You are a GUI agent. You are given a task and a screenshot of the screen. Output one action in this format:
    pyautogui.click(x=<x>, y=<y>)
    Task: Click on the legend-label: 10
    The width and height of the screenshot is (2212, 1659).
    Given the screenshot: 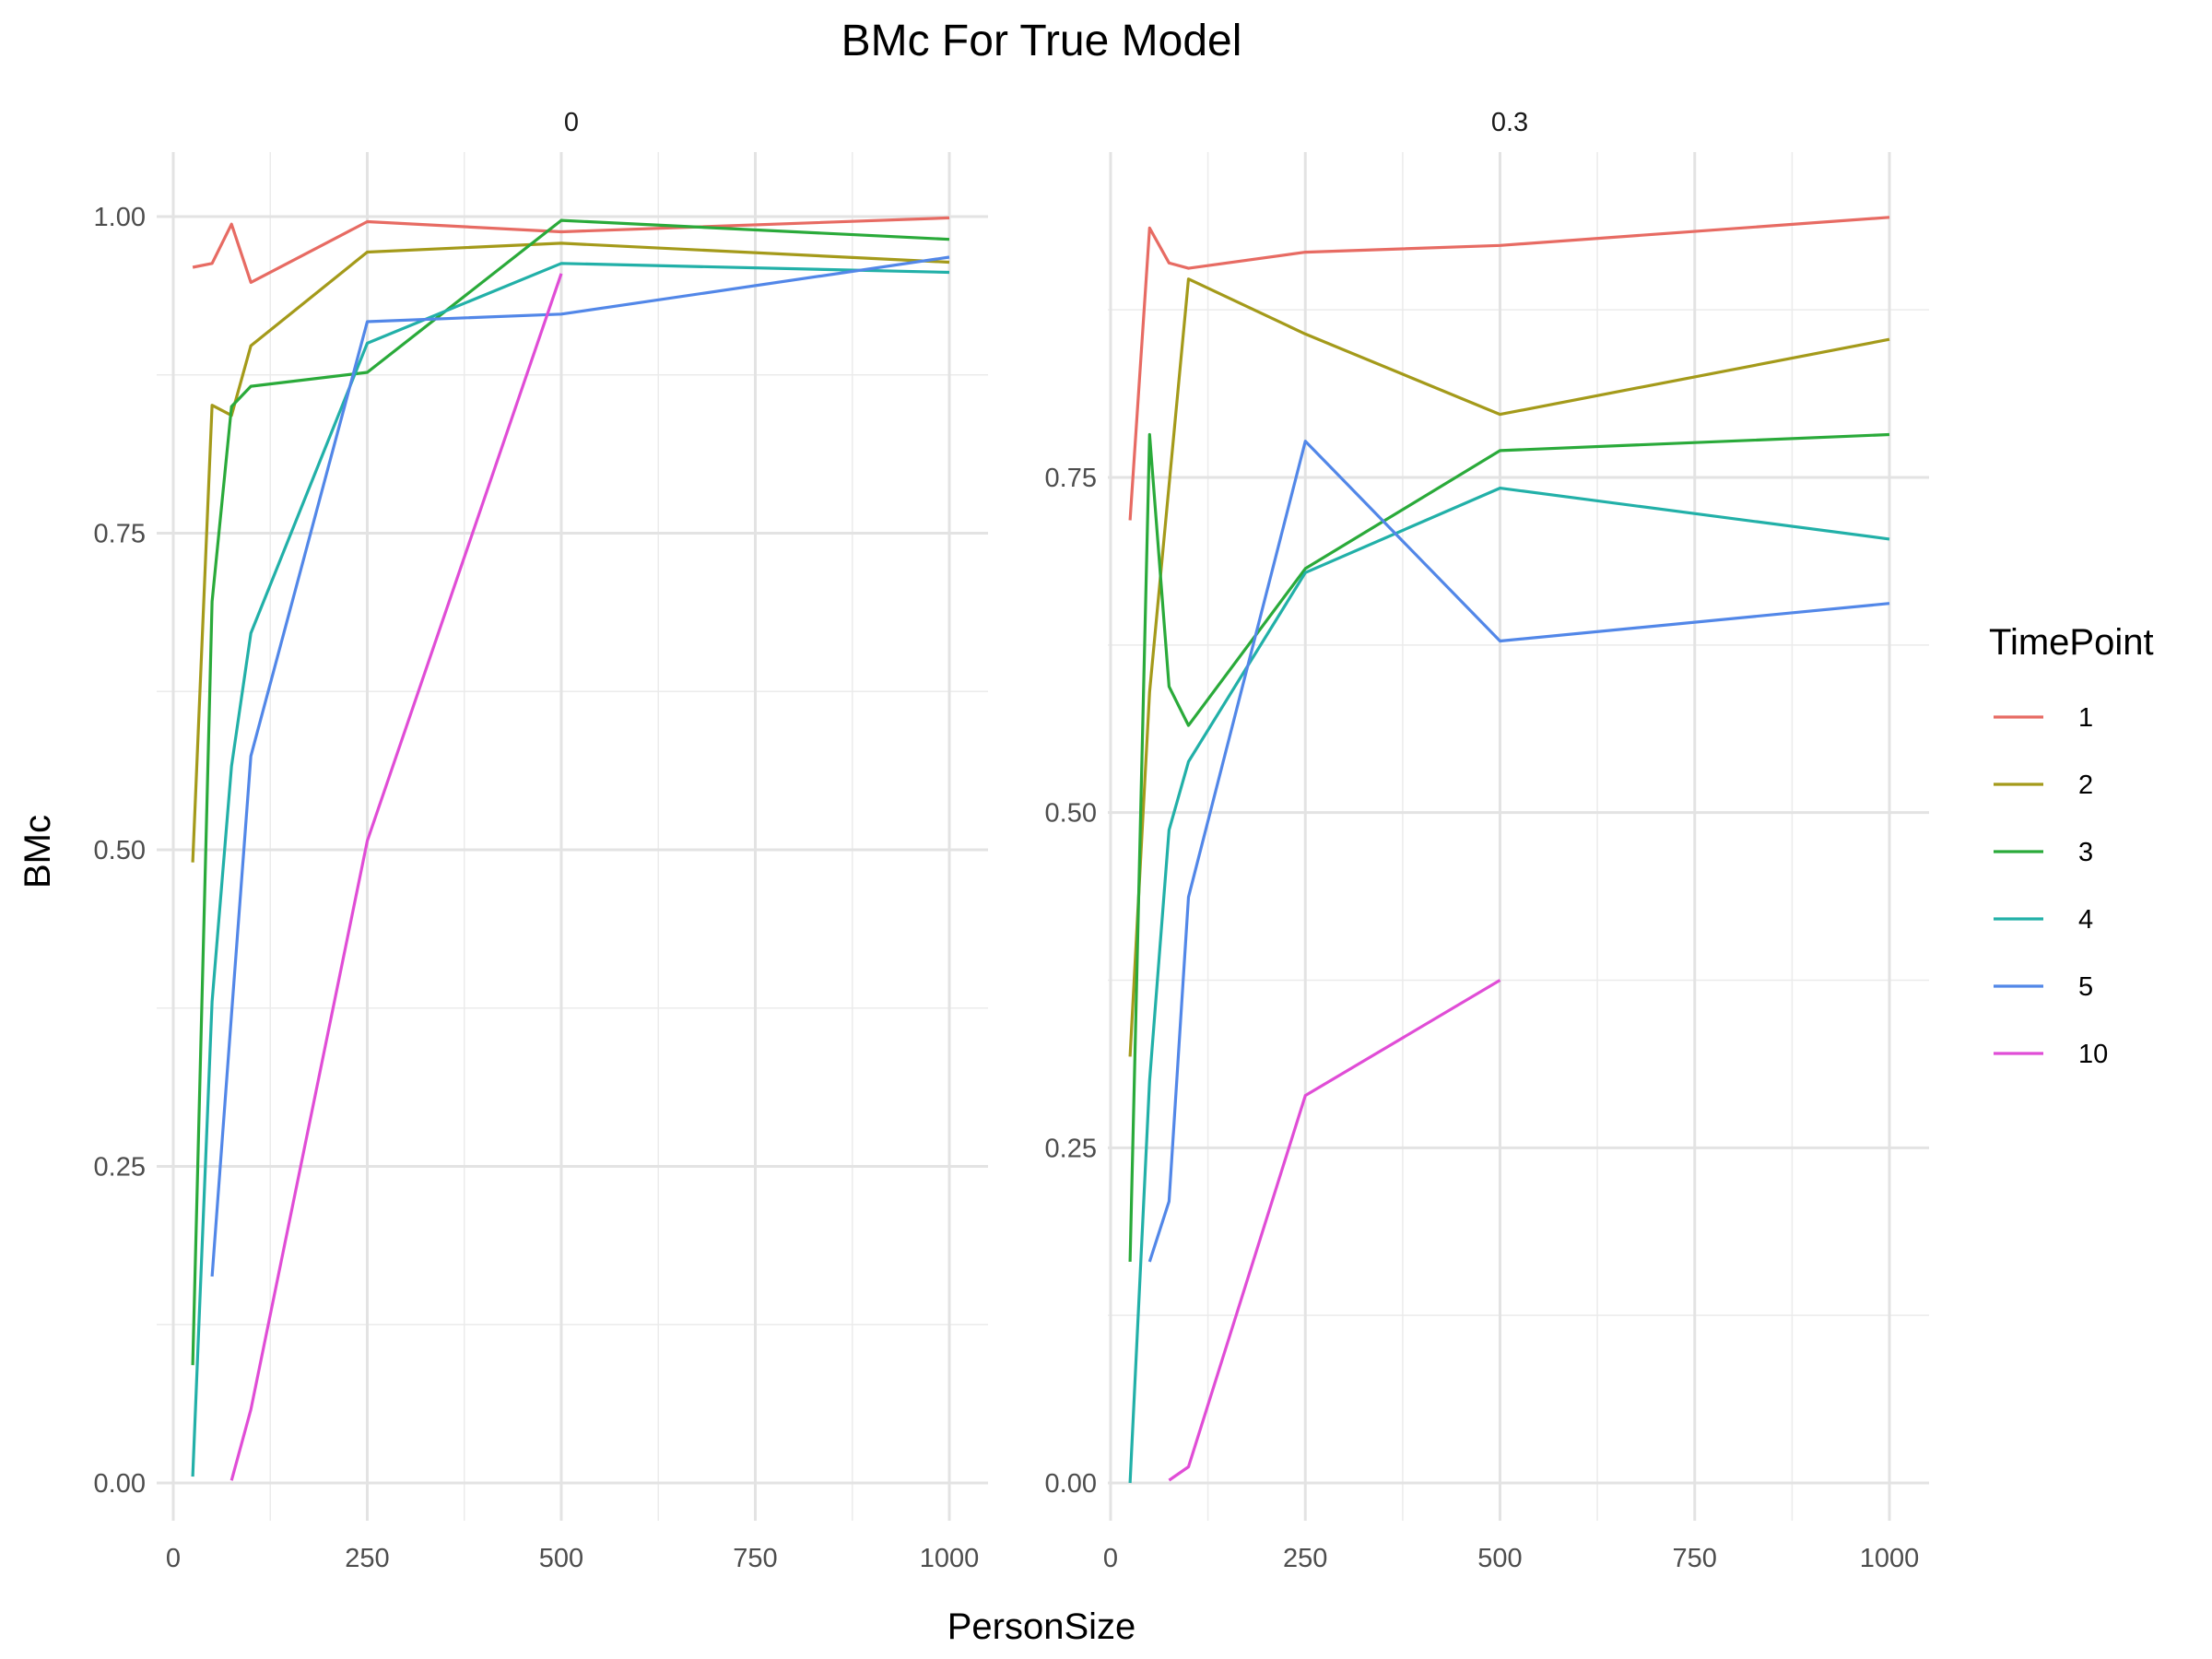 What is the action you would take?
    pyautogui.click(x=2093, y=1054)
    